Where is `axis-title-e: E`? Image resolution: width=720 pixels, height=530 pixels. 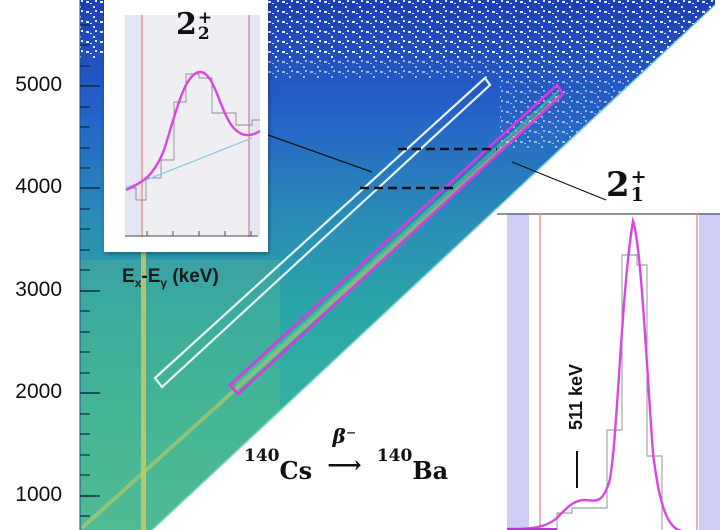 axis-title-e: E is located at coordinates (128, 276).